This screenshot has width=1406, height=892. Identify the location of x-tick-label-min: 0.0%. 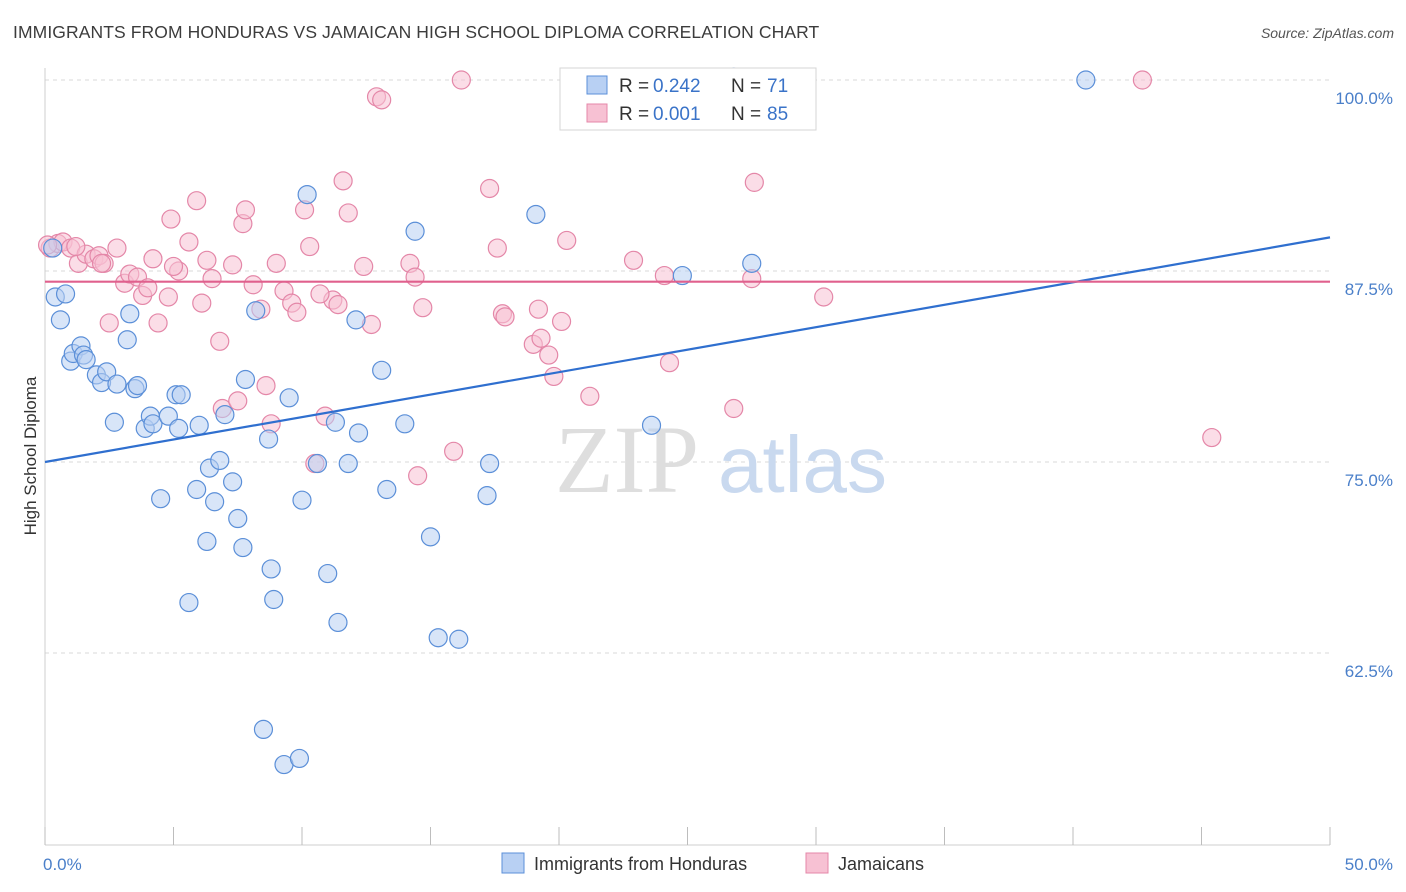
(62, 864).